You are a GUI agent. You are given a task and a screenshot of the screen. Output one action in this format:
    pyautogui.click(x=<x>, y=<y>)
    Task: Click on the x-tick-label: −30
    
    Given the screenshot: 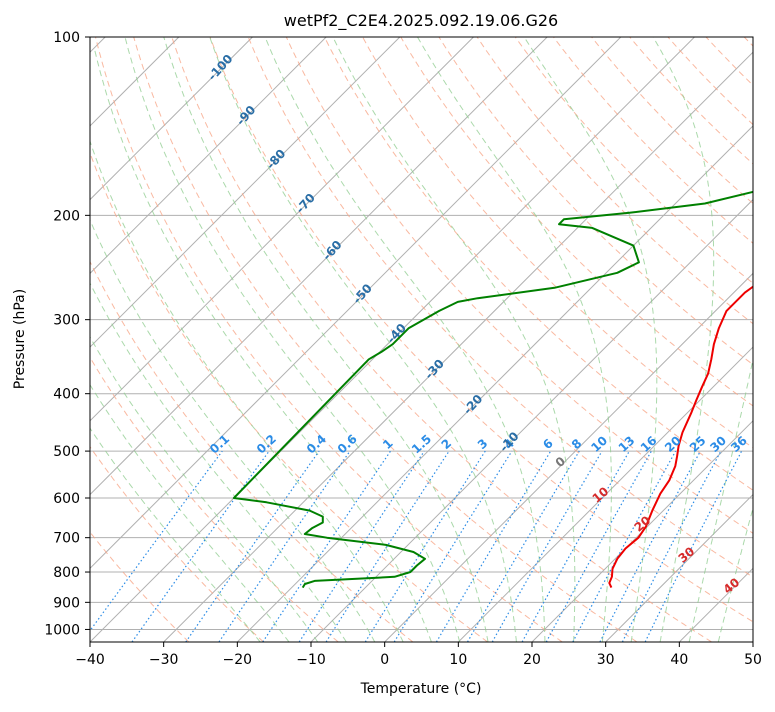 What is the action you would take?
    pyautogui.click(x=164, y=660)
    